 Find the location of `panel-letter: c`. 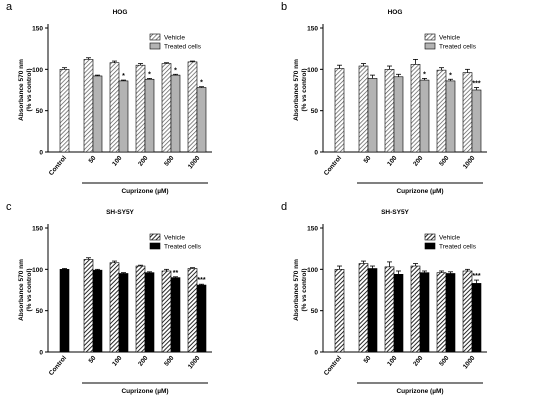

panel-letter: c is located at coordinates (9, 207).